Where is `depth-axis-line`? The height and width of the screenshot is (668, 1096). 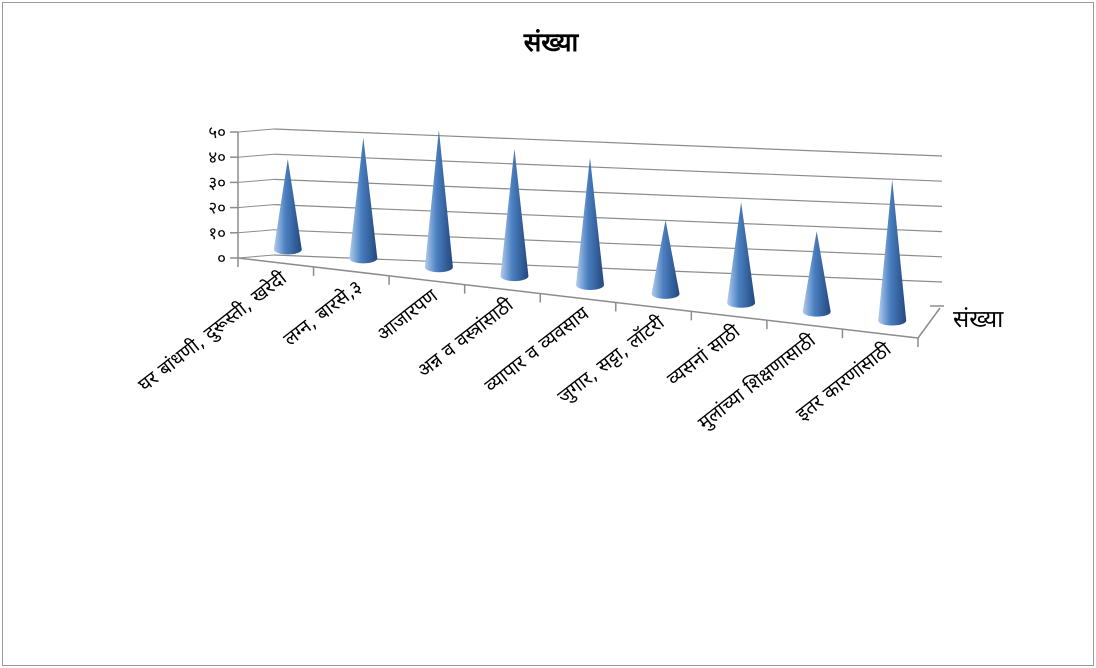 depth-axis-line is located at coordinates (929, 323).